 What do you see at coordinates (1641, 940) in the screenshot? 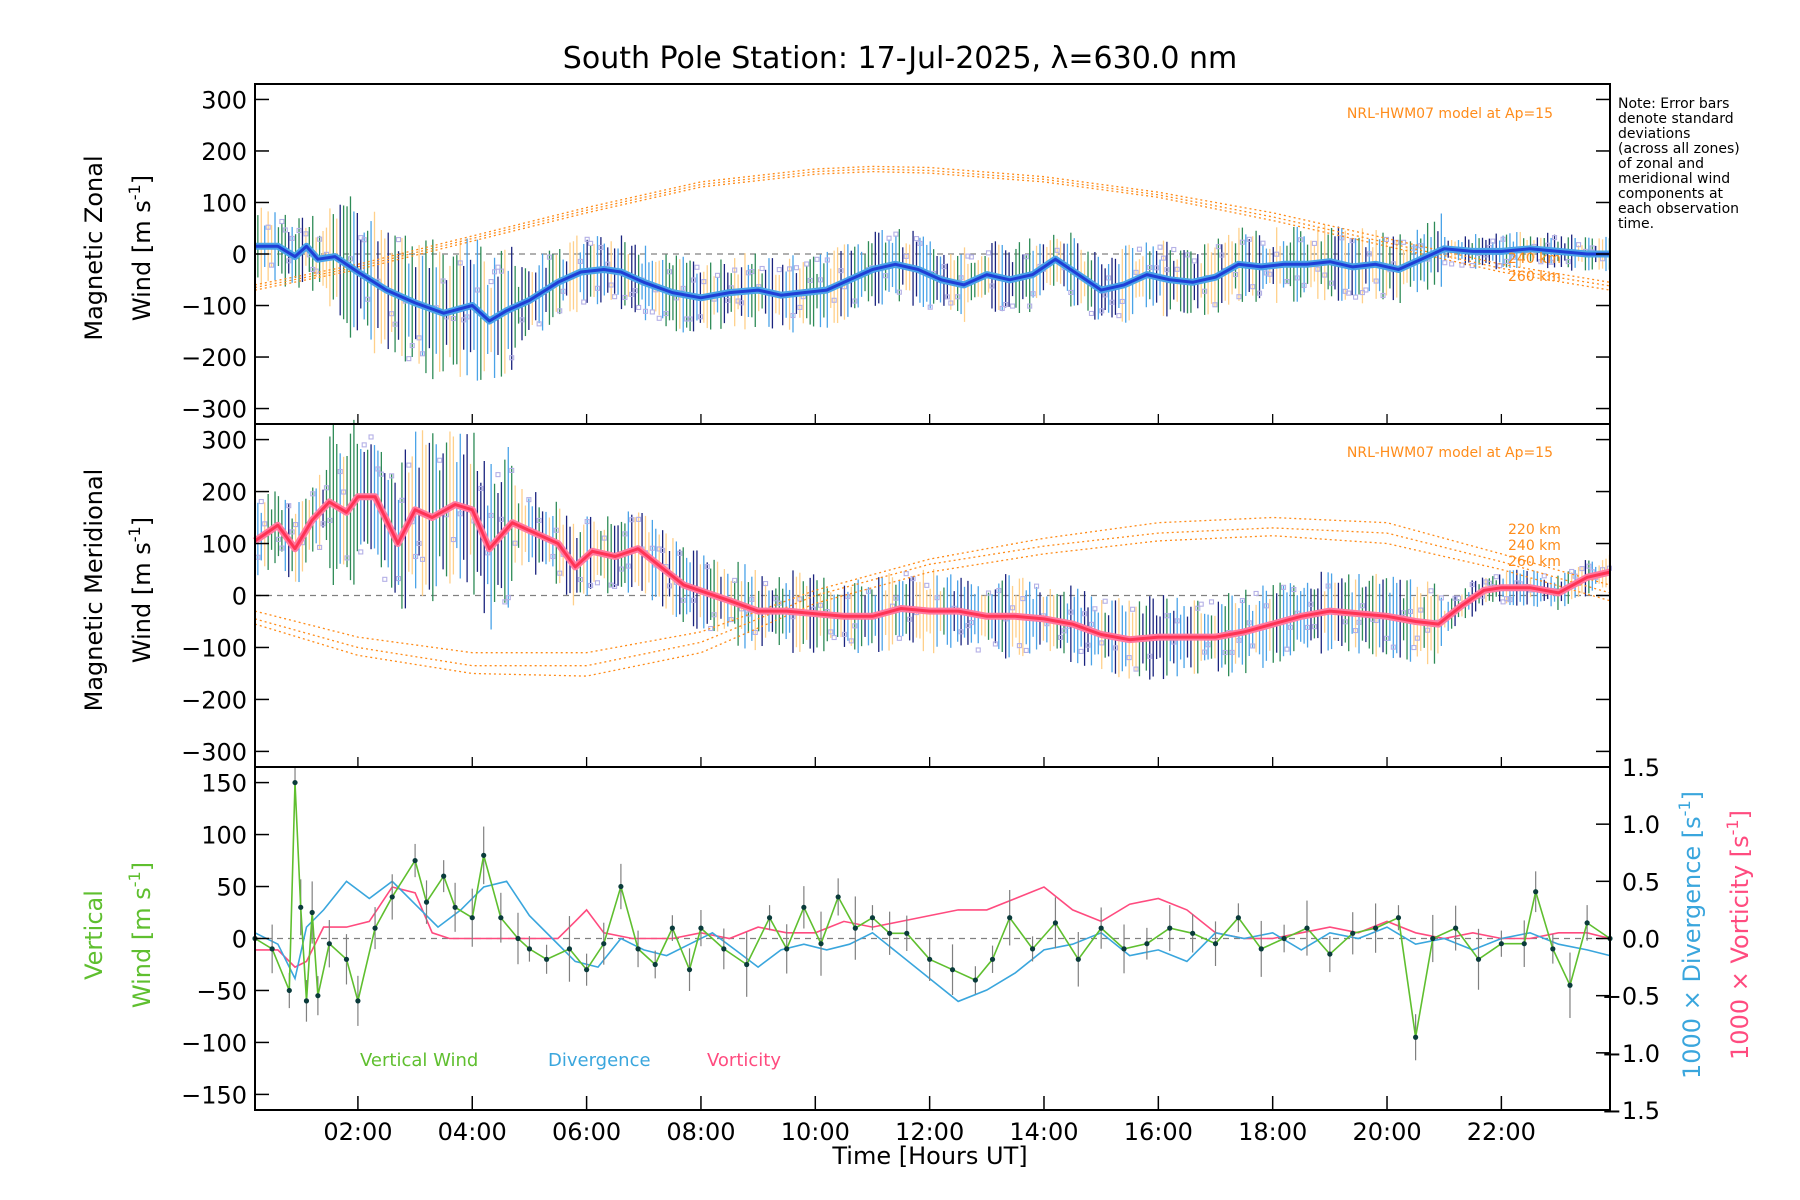
I see `y2-tick-label: 0.0` at bounding box center [1641, 940].